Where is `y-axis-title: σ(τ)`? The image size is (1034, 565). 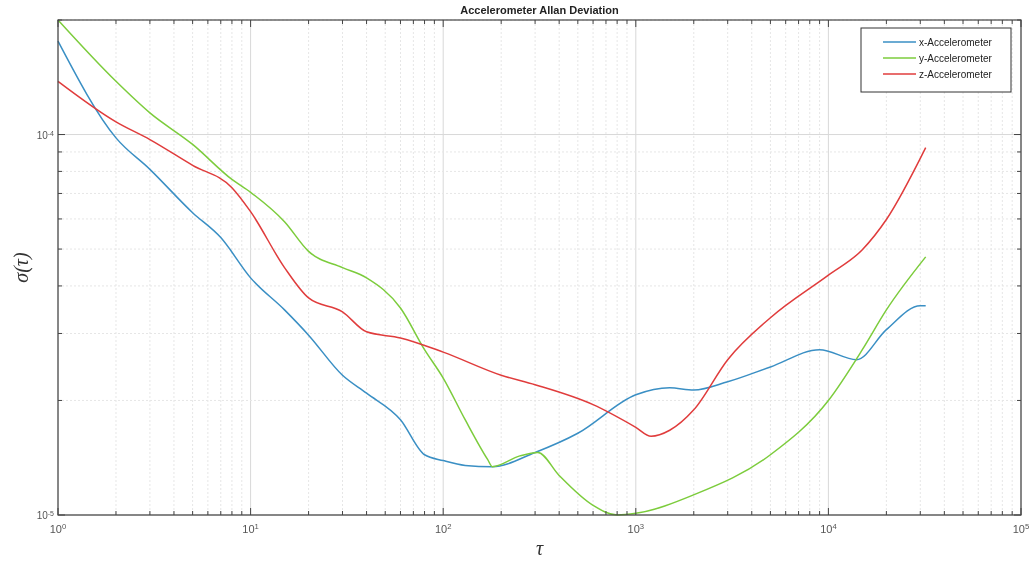 y-axis-title: σ(τ) is located at coordinates (21, 267).